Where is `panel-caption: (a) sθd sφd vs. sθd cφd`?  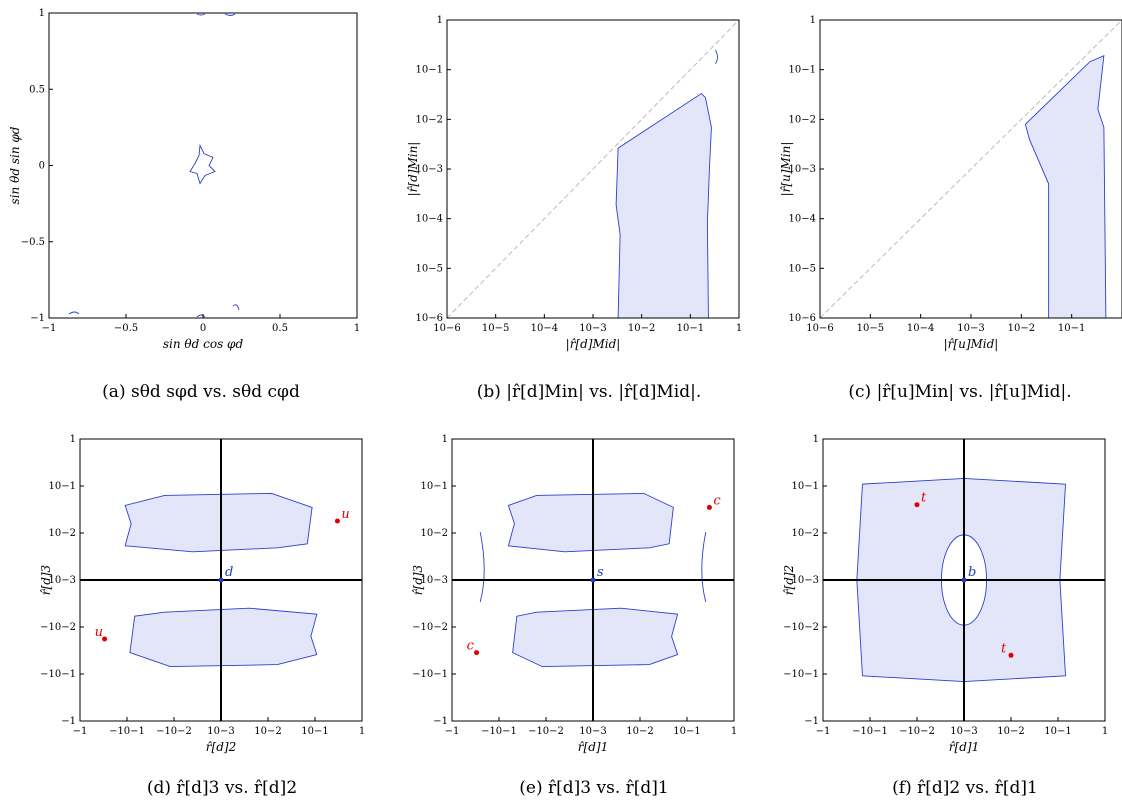 panel-caption: (a) sθd sφd vs. sθd cφd is located at coordinates (201, 392).